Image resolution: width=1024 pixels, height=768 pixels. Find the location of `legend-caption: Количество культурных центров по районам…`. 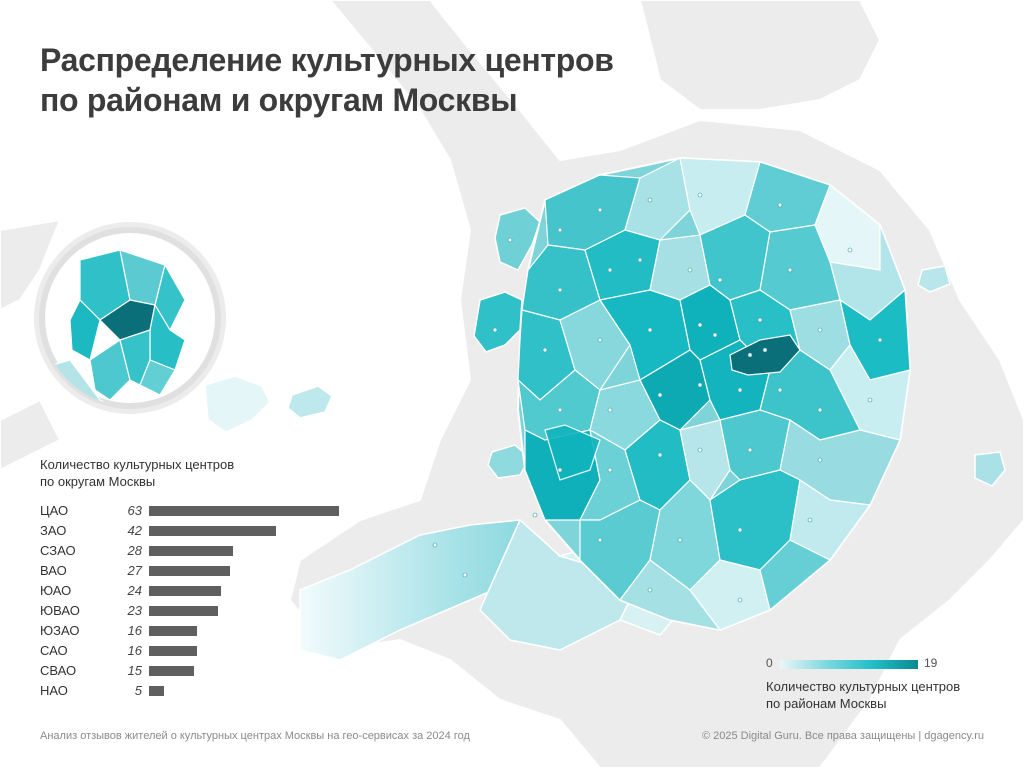

legend-caption: Количество культурных центров по районам… is located at coordinates (863, 695).